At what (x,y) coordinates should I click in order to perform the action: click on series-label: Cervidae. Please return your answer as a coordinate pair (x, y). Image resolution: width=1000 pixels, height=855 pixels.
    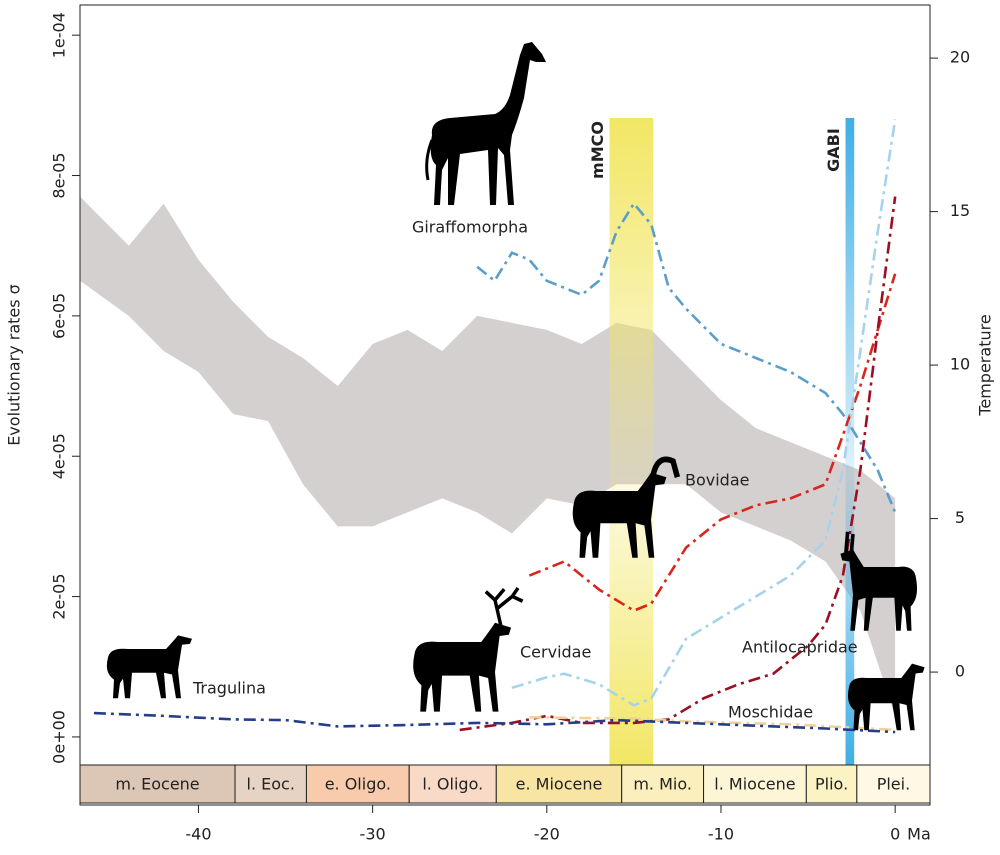
    Looking at the image, I should click on (555, 652).